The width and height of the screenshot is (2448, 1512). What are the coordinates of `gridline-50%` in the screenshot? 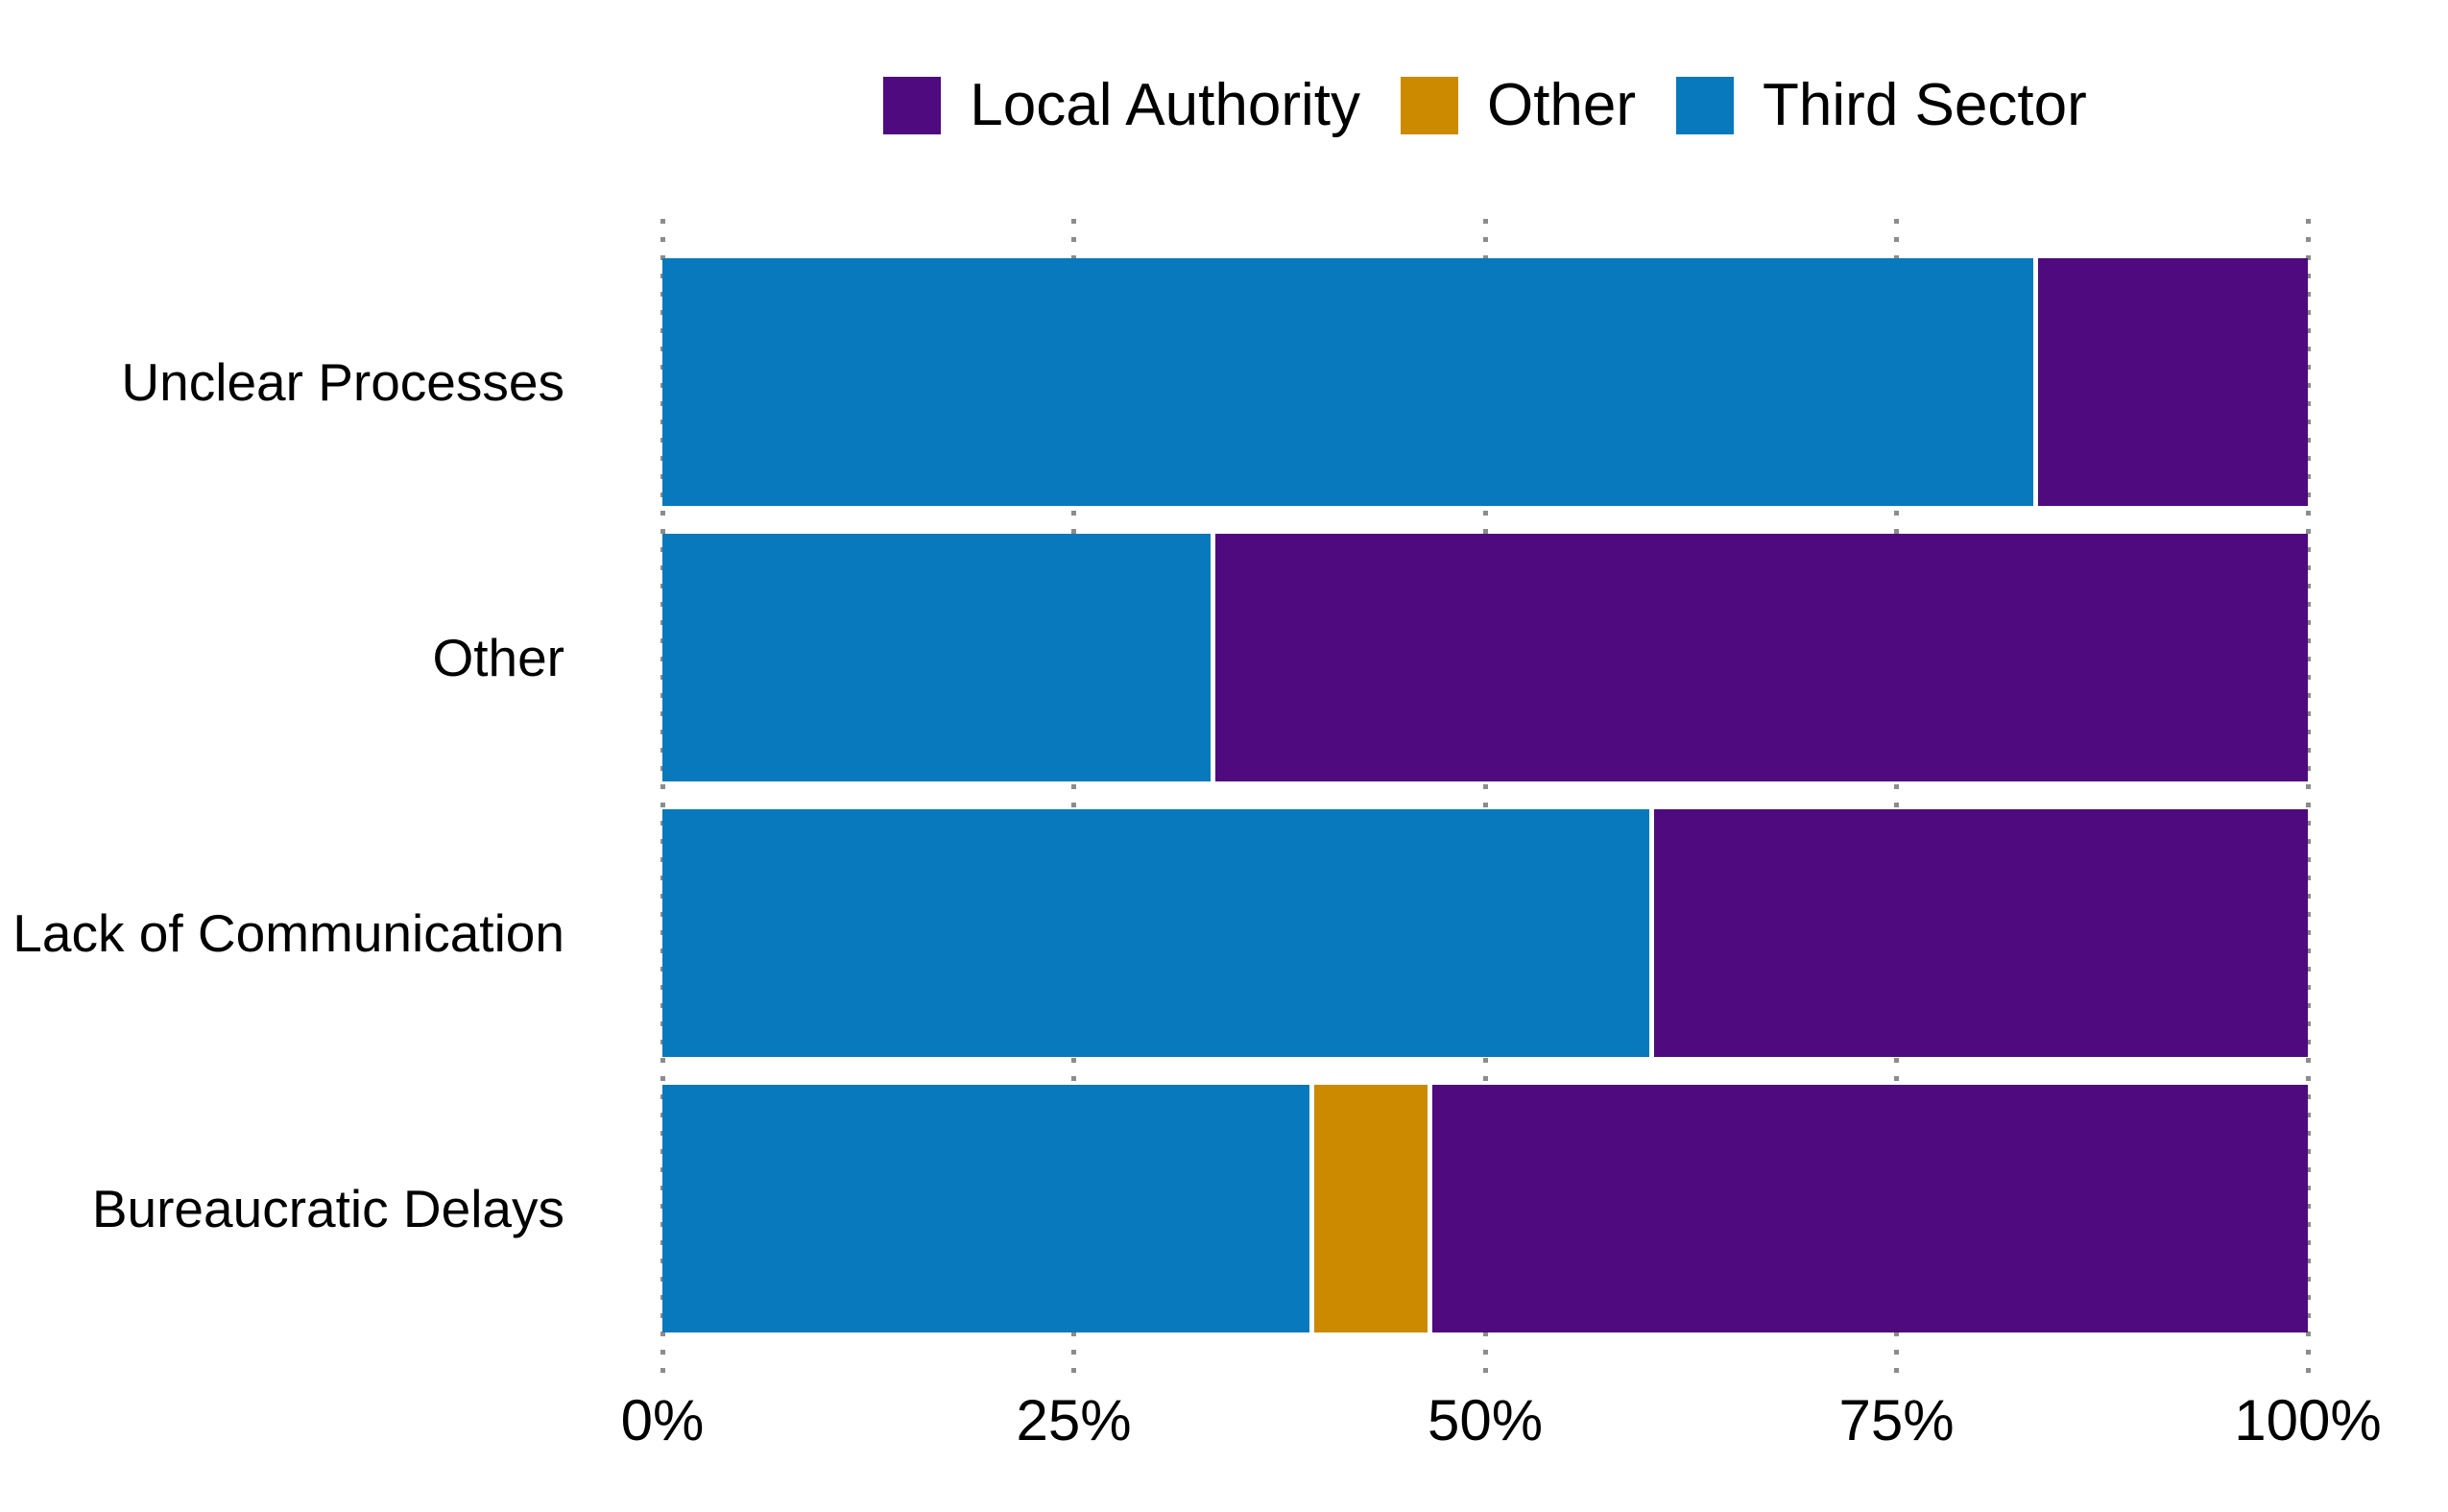 It's located at (1485, 800).